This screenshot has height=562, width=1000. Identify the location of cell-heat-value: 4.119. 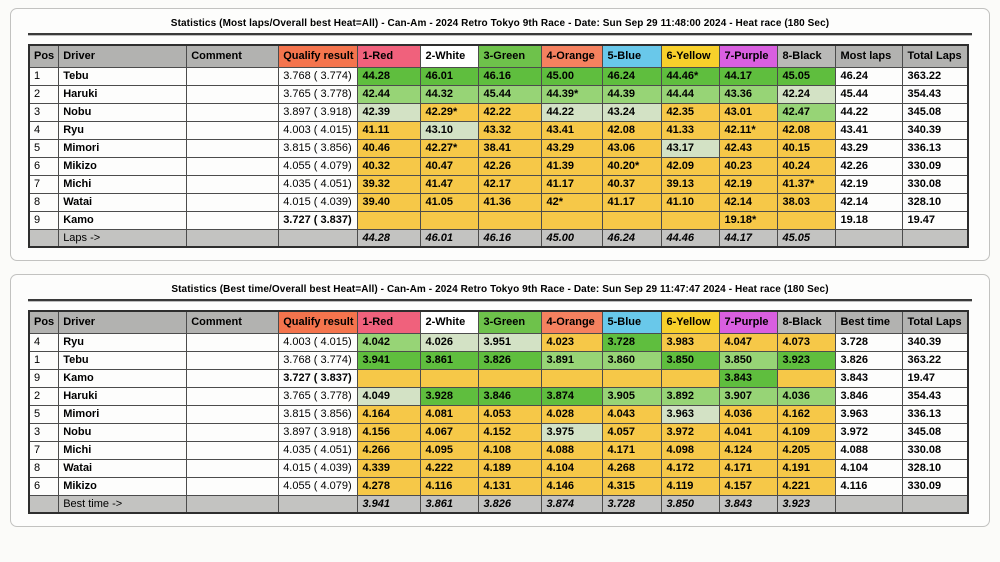
(691, 486).